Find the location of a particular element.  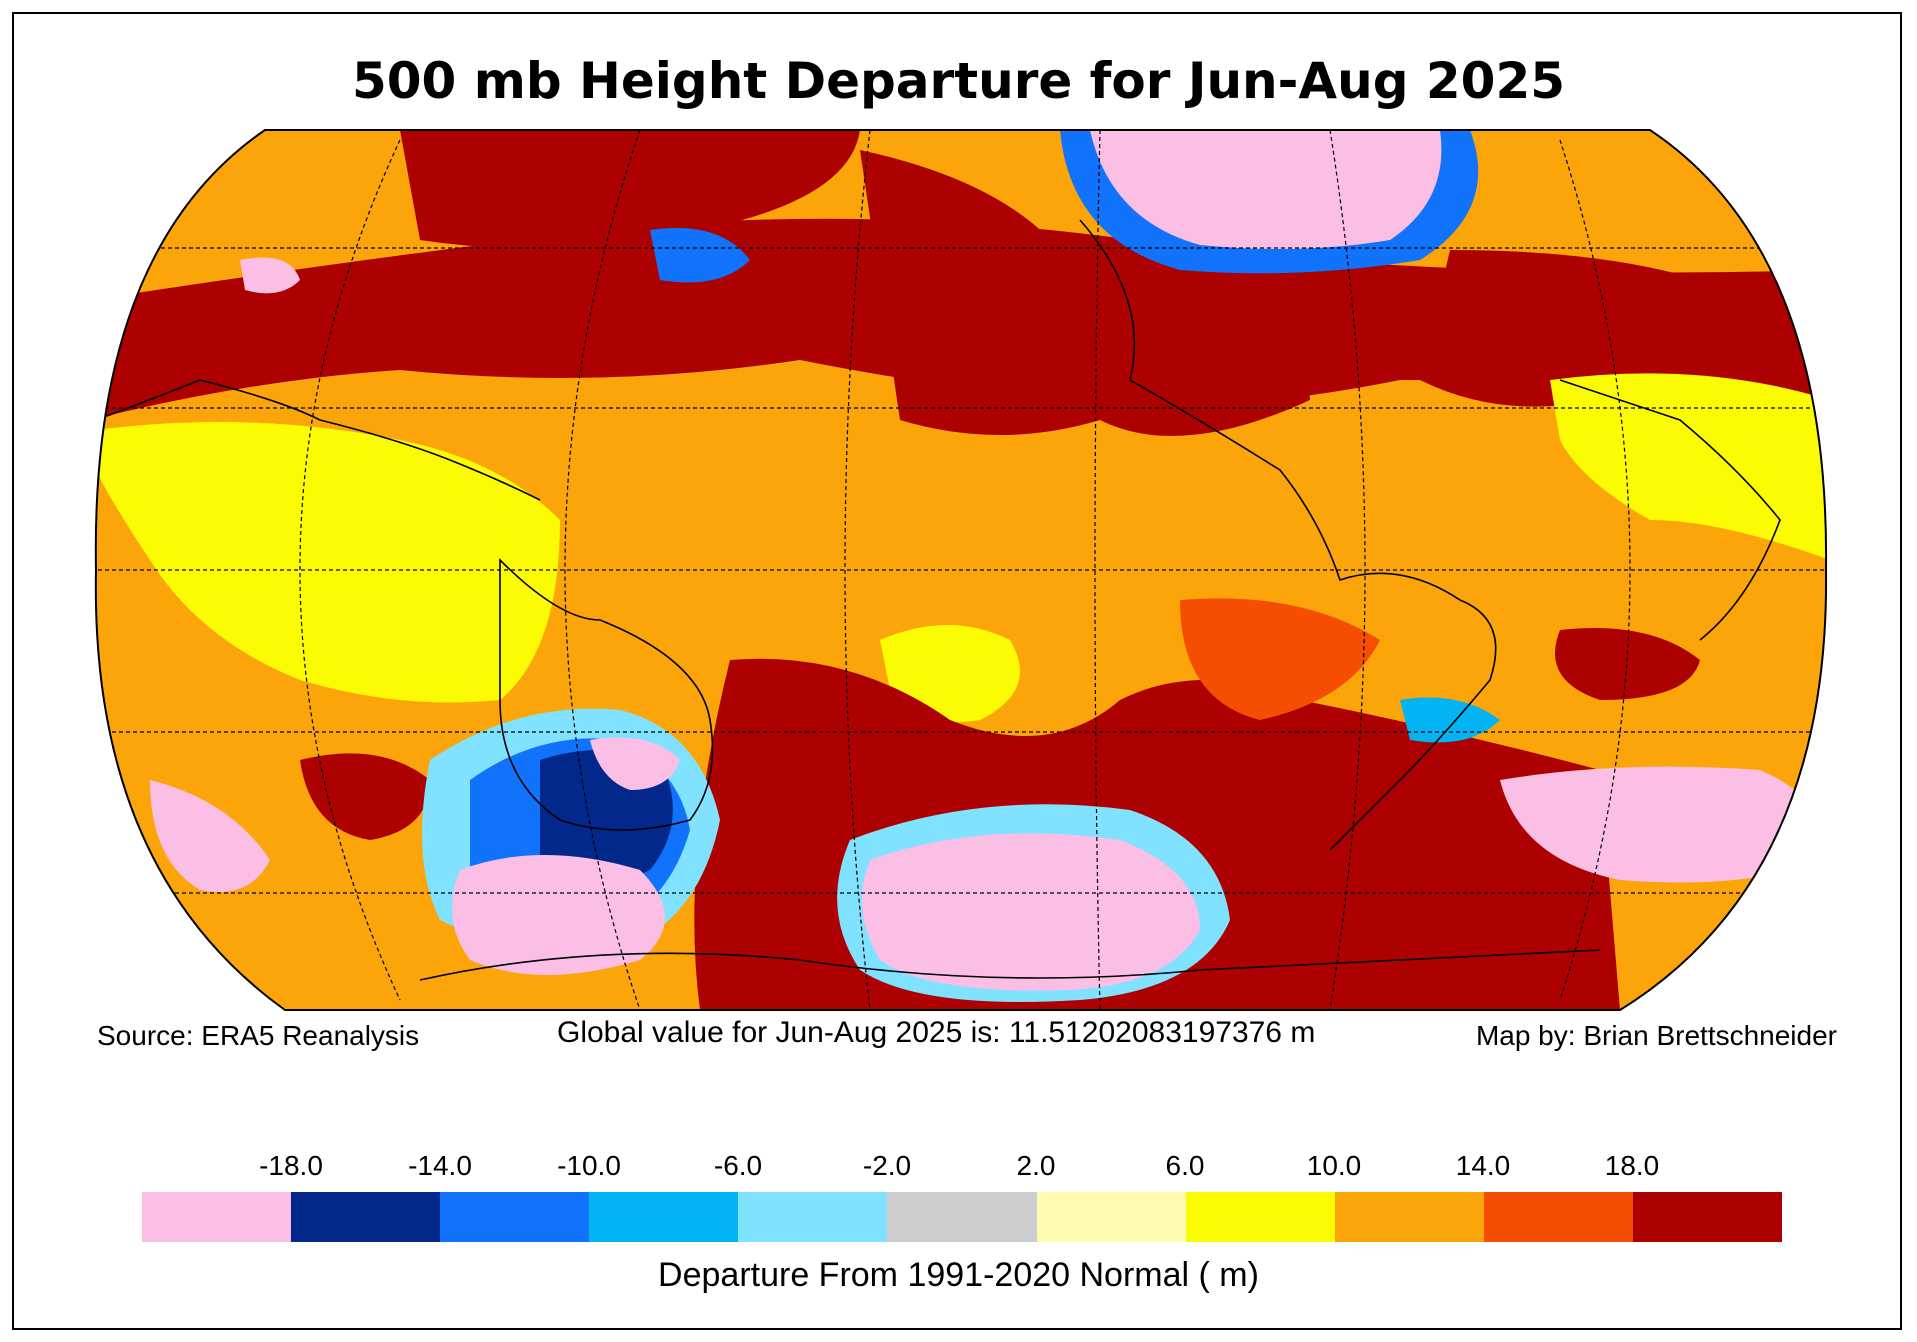

anomaly-south-indian-east is located at coordinates (1663, 824).